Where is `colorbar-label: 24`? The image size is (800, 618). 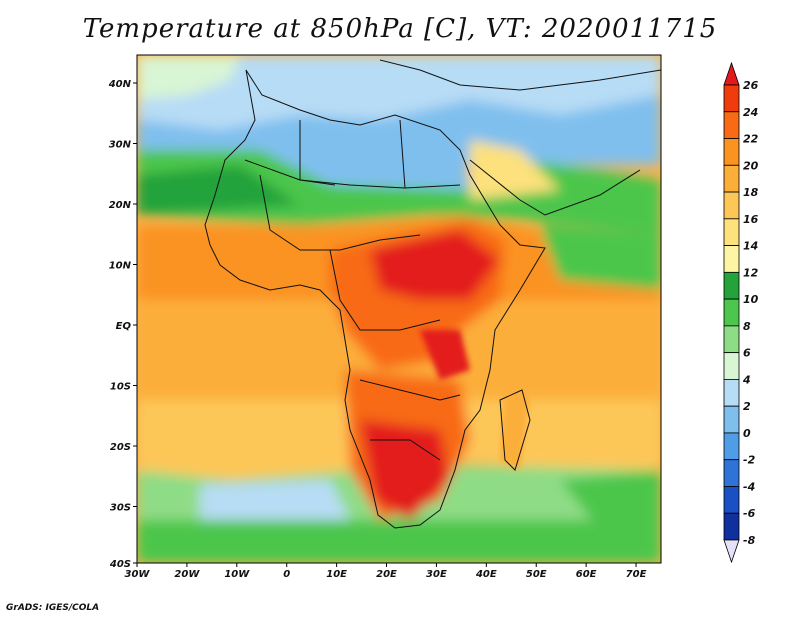
colorbar-label: 24 is located at coordinates (750, 112).